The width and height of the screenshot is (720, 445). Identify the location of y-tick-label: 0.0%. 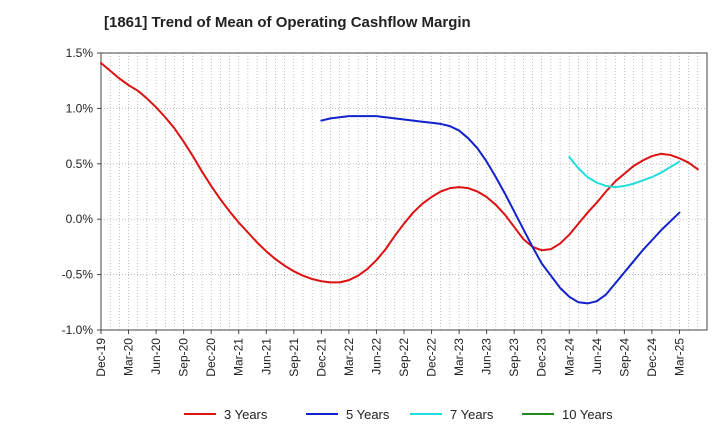
(80, 219).